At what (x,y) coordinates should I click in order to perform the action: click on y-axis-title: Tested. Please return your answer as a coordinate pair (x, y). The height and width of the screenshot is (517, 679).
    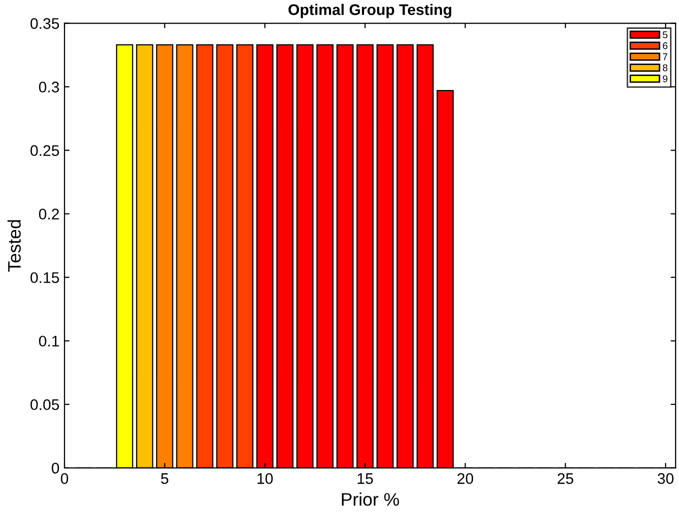
    Looking at the image, I should click on (14, 246).